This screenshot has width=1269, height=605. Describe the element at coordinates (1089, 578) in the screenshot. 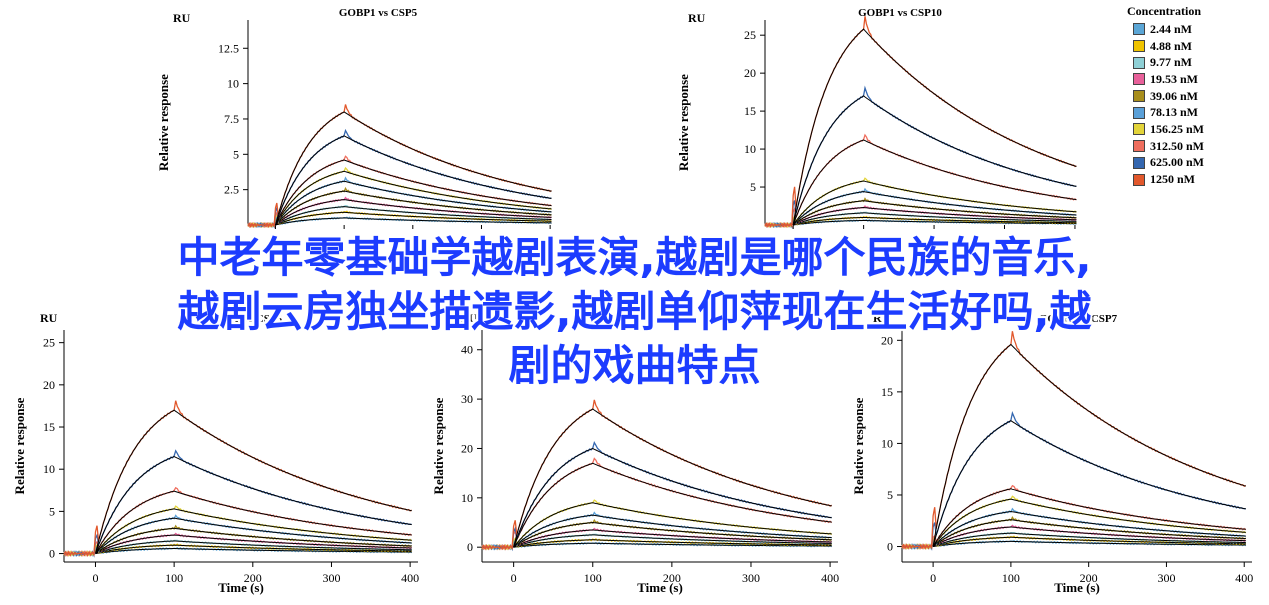

I see `x-tick-label: 200` at that location.